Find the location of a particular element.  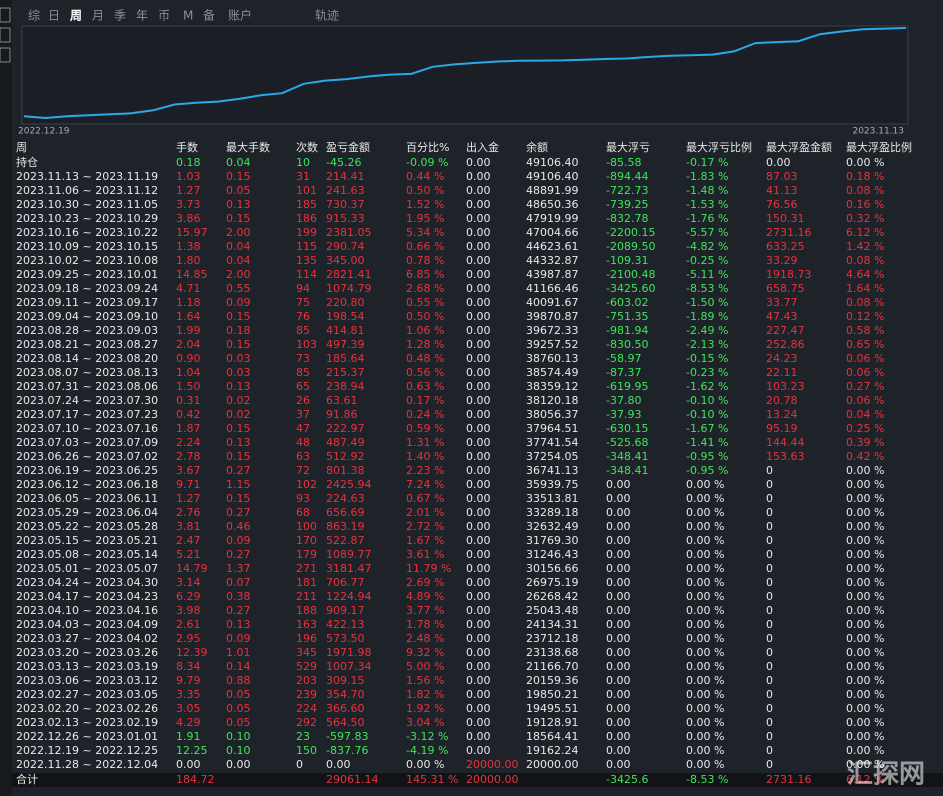

cell: 186 is located at coordinates (306, 218).